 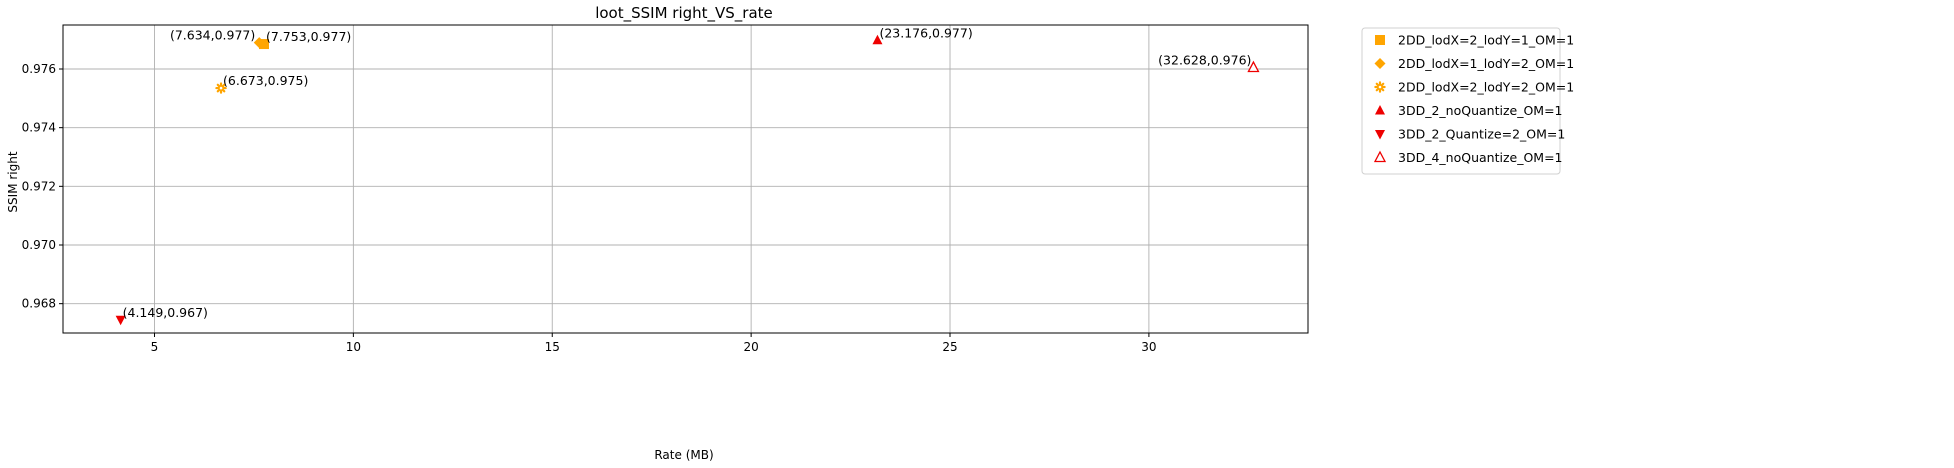 I want to click on legend-item: 3DD_2_Quantize=2_OM=1, so click(x=1470, y=134).